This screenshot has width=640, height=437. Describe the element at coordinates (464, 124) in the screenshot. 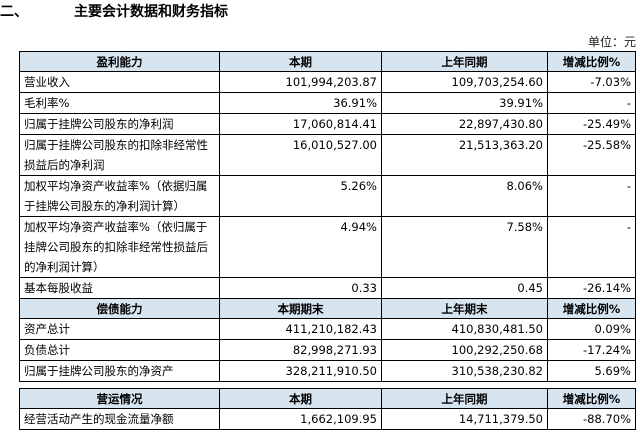

I see `previous-value: 22,897,430.80` at that location.